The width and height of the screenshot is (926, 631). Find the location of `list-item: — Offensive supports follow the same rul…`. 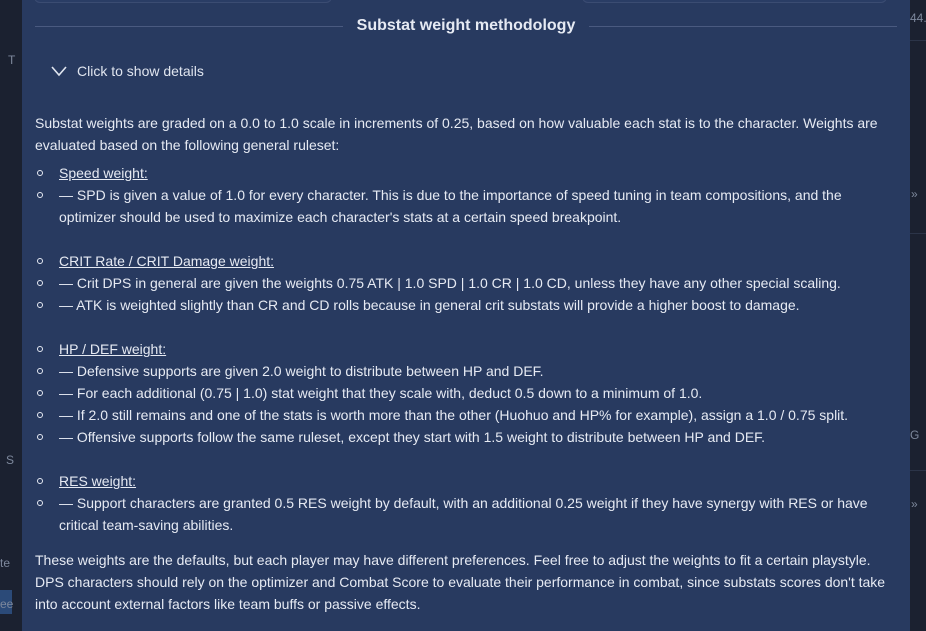

list-item: — Offensive supports follow the same rul… is located at coordinates (461, 437).